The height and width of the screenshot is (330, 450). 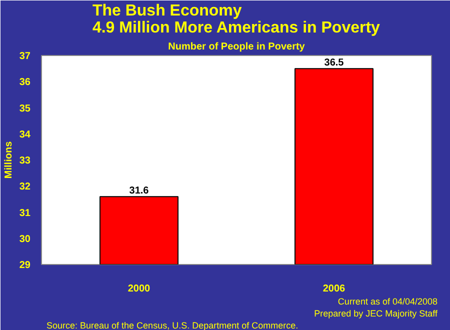 I want to click on y-tick-label: 32, so click(x=25, y=187).